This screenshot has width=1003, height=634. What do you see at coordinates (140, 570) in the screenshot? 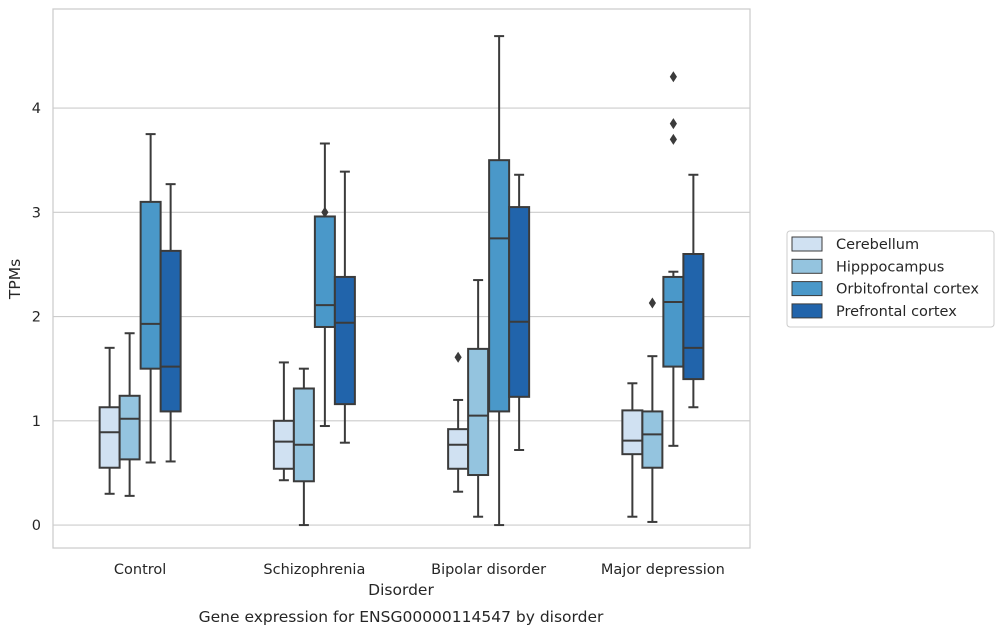
I see `x-tick-label-control: Control` at bounding box center [140, 570].